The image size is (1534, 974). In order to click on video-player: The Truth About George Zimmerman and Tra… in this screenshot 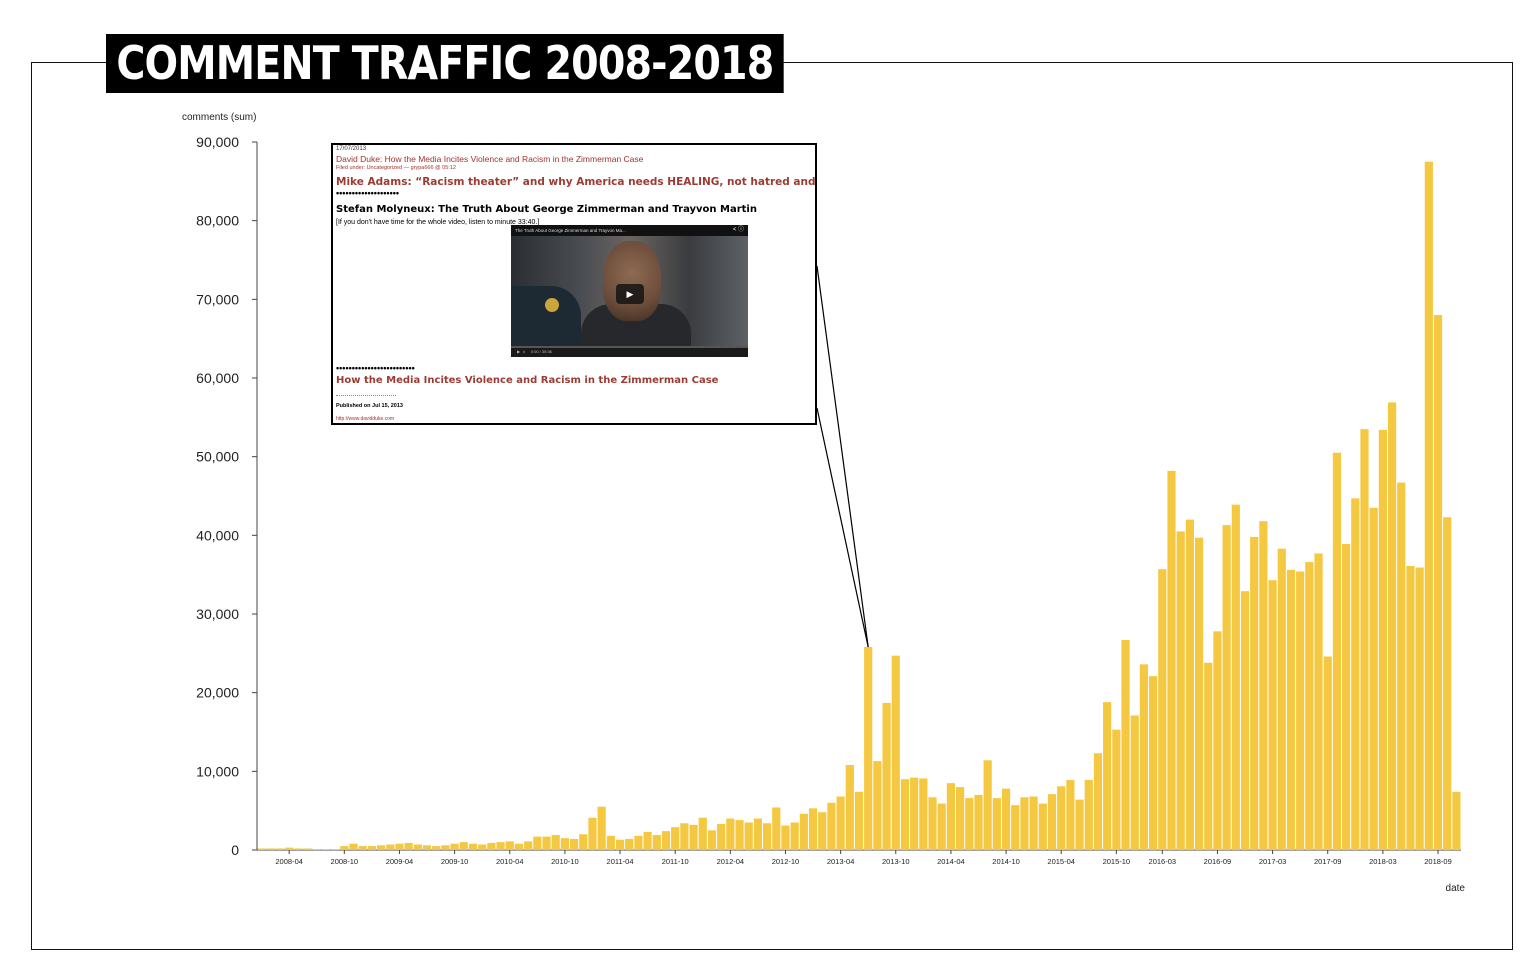, I will do `click(629, 291)`.